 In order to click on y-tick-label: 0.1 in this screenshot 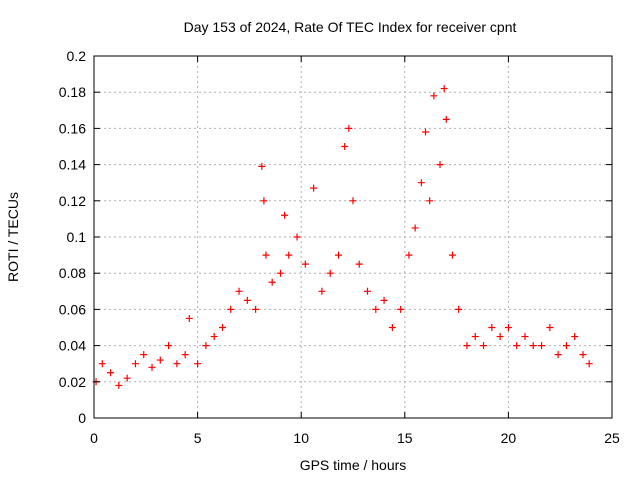, I will do `click(77, 237)`.